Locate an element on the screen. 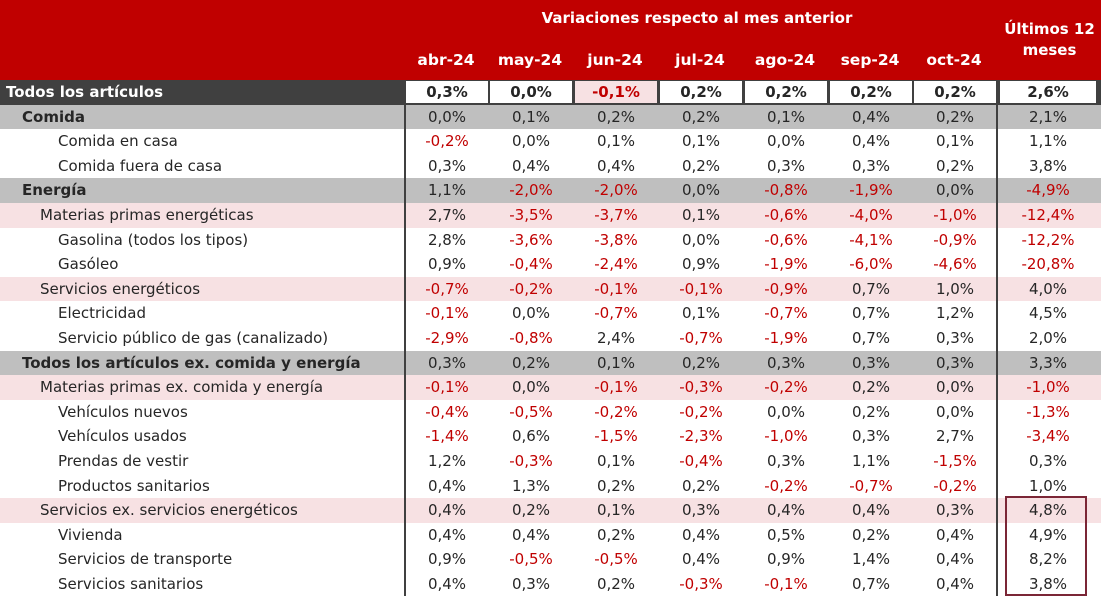 The width and height of the screenshot is (1101, 602). value-cell: -4,1% is located at coordinates (871, 239).